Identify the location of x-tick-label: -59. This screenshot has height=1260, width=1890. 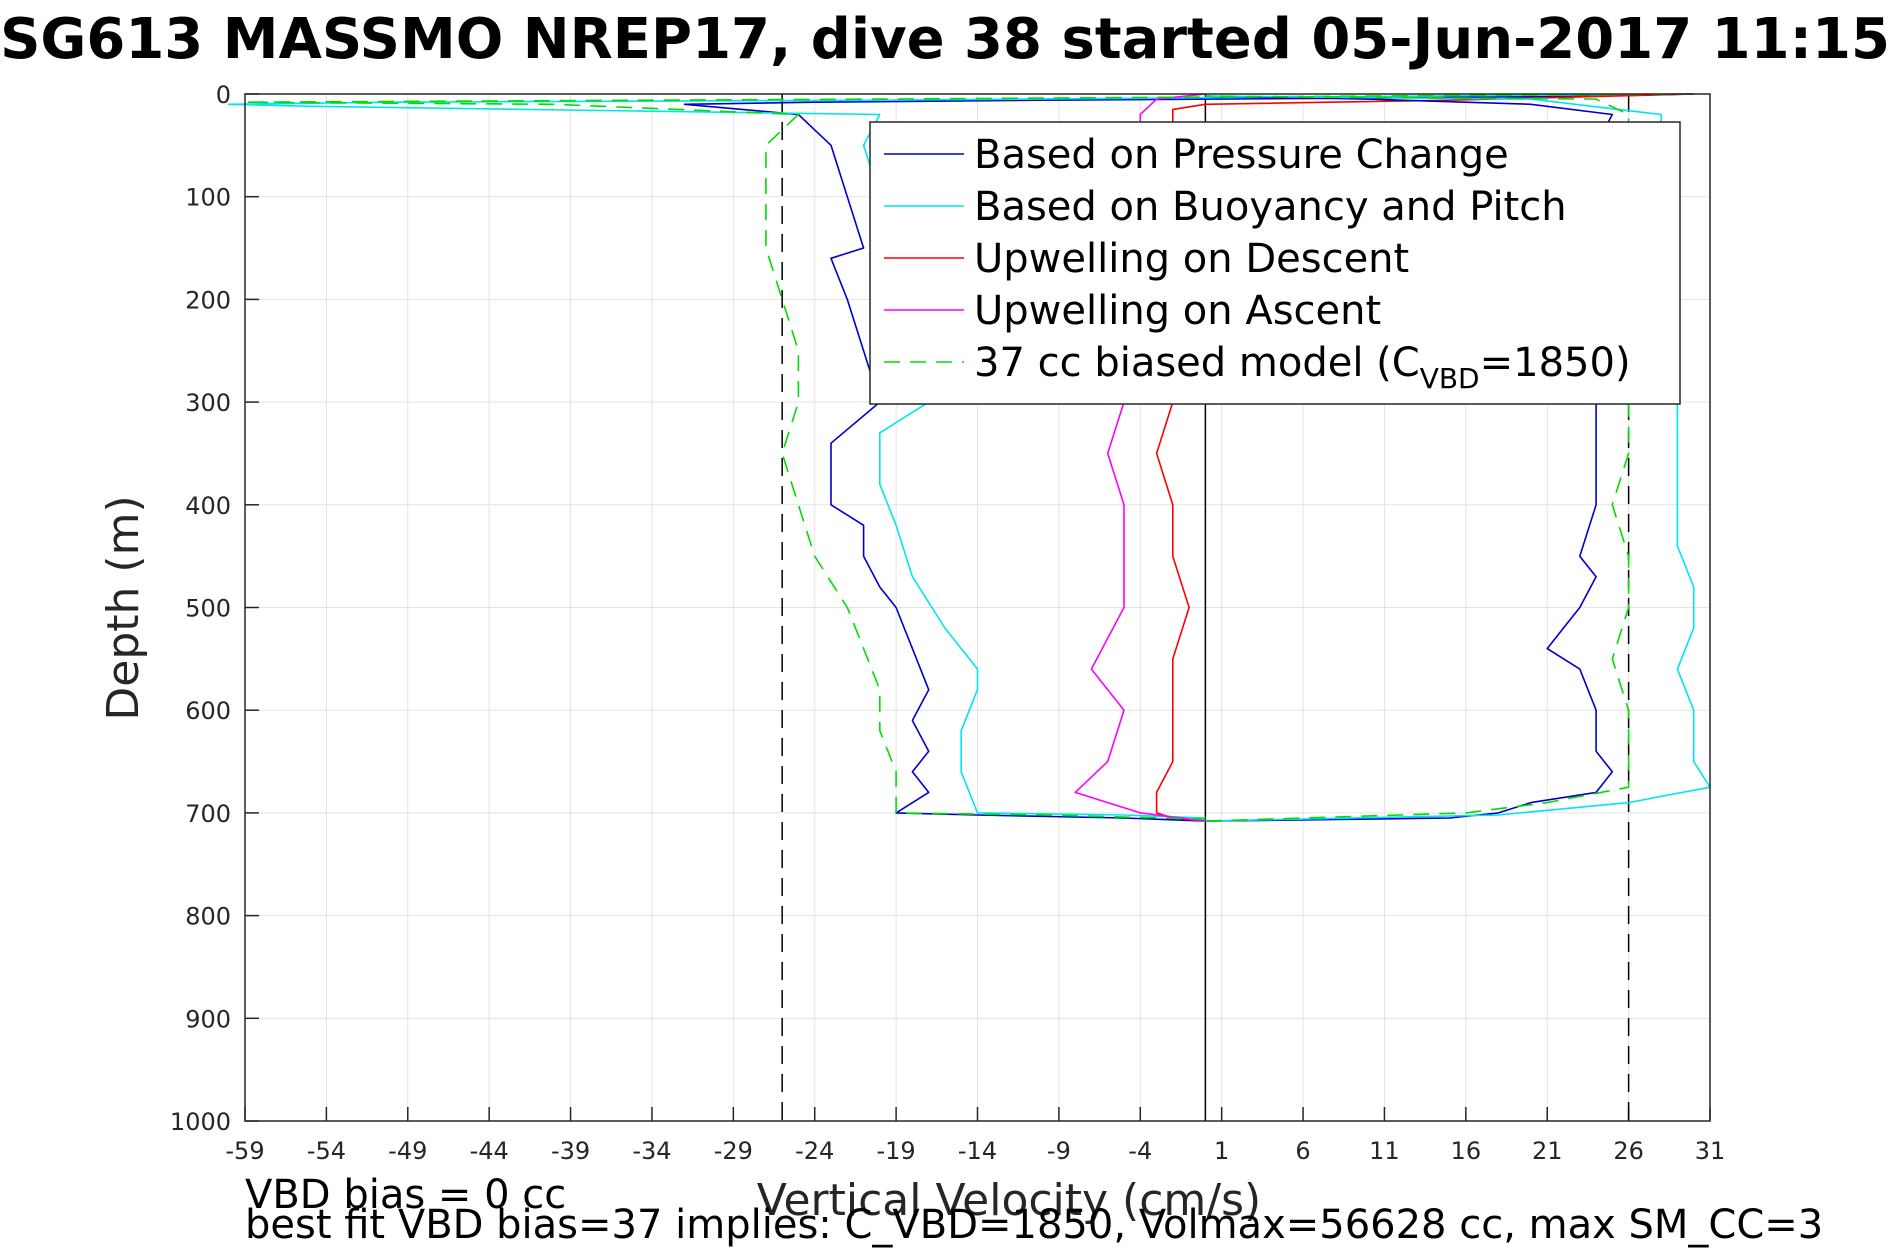
(244, 1151).